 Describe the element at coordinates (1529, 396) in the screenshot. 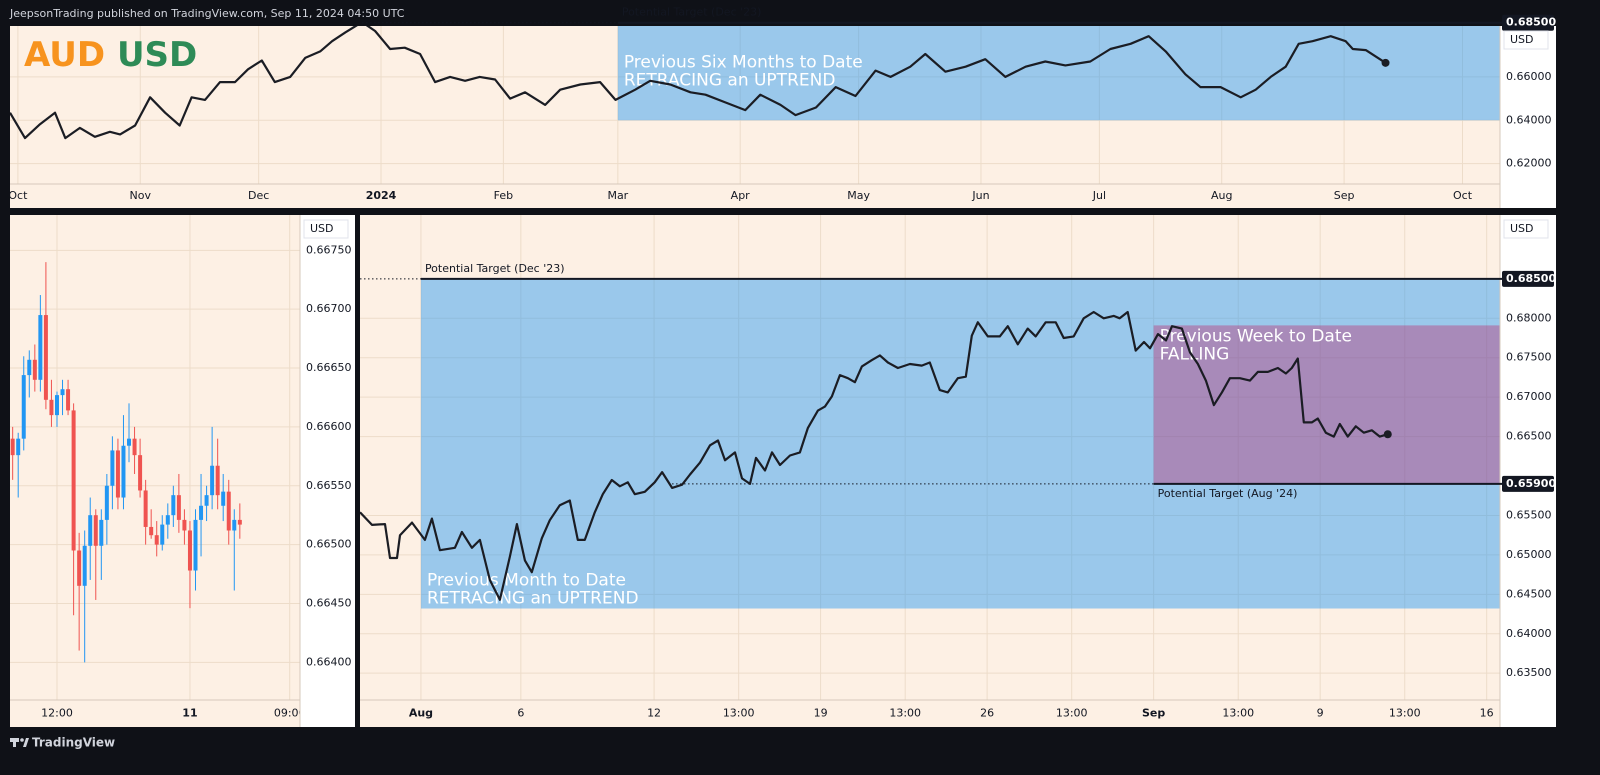

I see `y-tick-label: 0.67000` at that location.